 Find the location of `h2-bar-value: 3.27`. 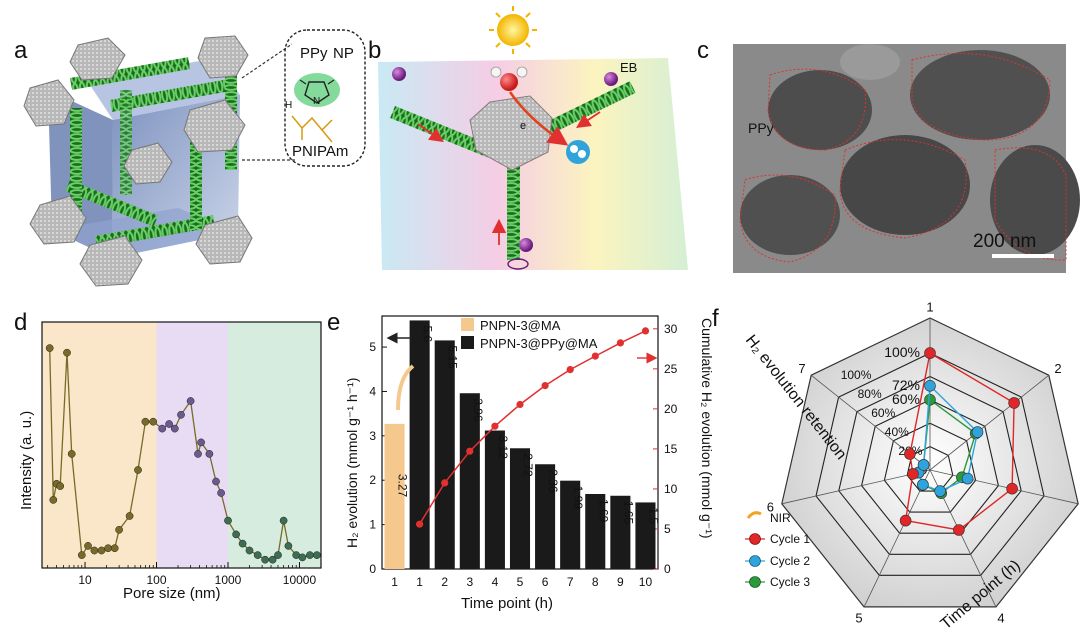

h2-bar-value: 3.27 is located at coordinates (403, 486).